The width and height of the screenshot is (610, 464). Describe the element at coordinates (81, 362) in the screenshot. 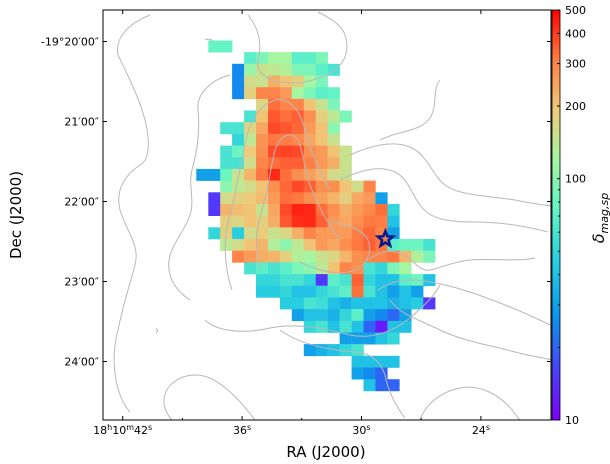

I see `y-tick-label: 24′00″` at that location.